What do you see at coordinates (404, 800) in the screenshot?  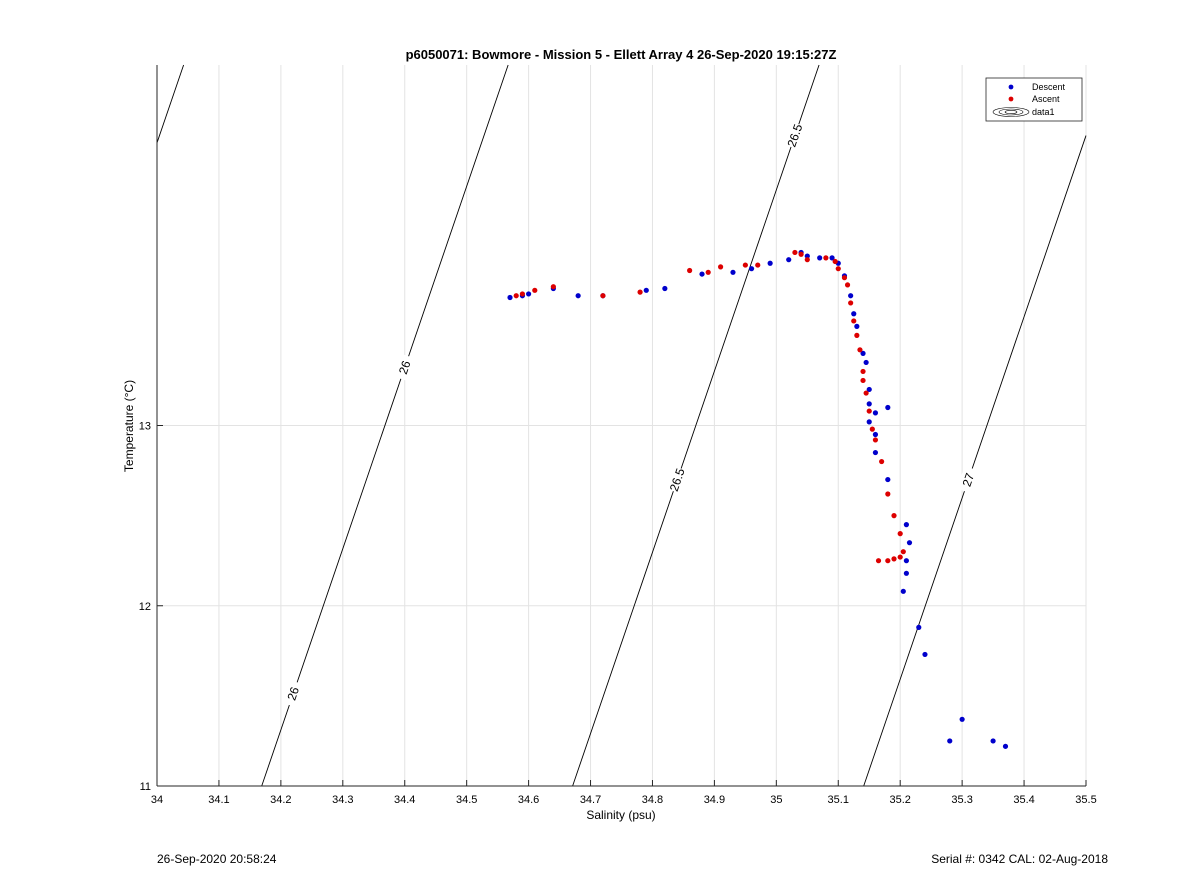 I see `x-tick-label: 34.4` at bounding box center [404, 800].